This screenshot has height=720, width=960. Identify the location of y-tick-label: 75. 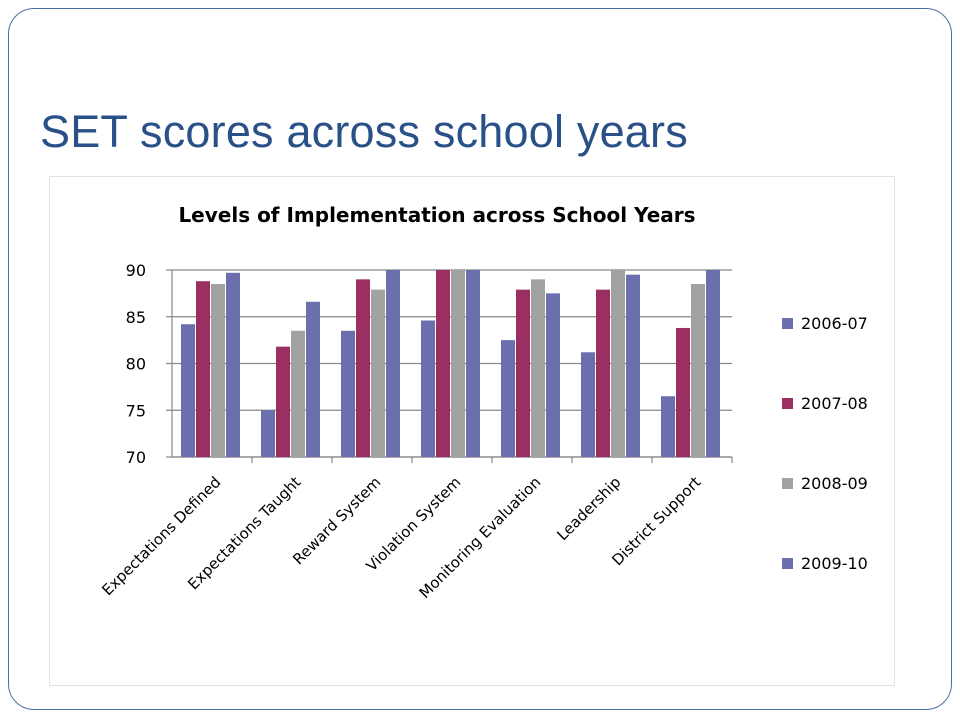
(136, 410).